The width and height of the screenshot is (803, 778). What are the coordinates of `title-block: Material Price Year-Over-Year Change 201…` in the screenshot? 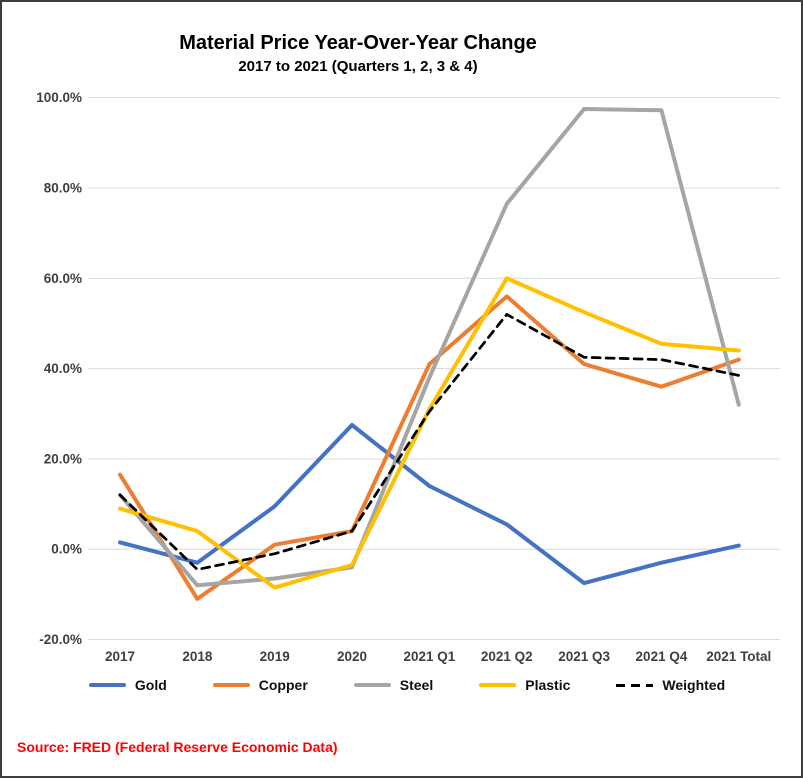 It's located at (358, 53).